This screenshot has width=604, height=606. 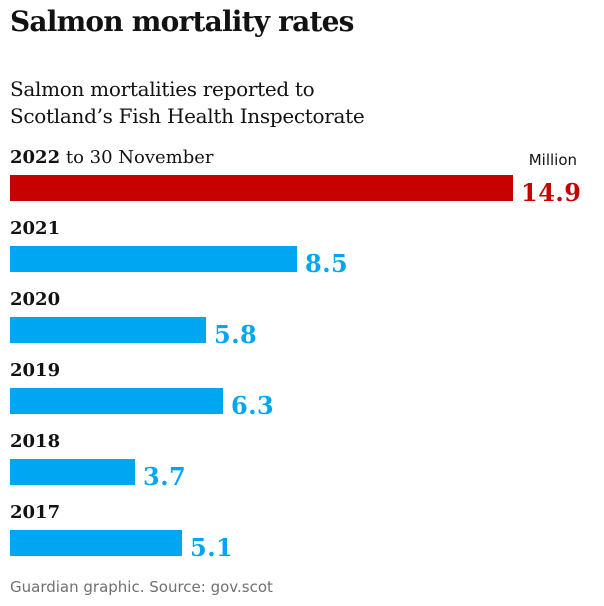 I want to click on category-label: 2018, so click(x=35, y=442).